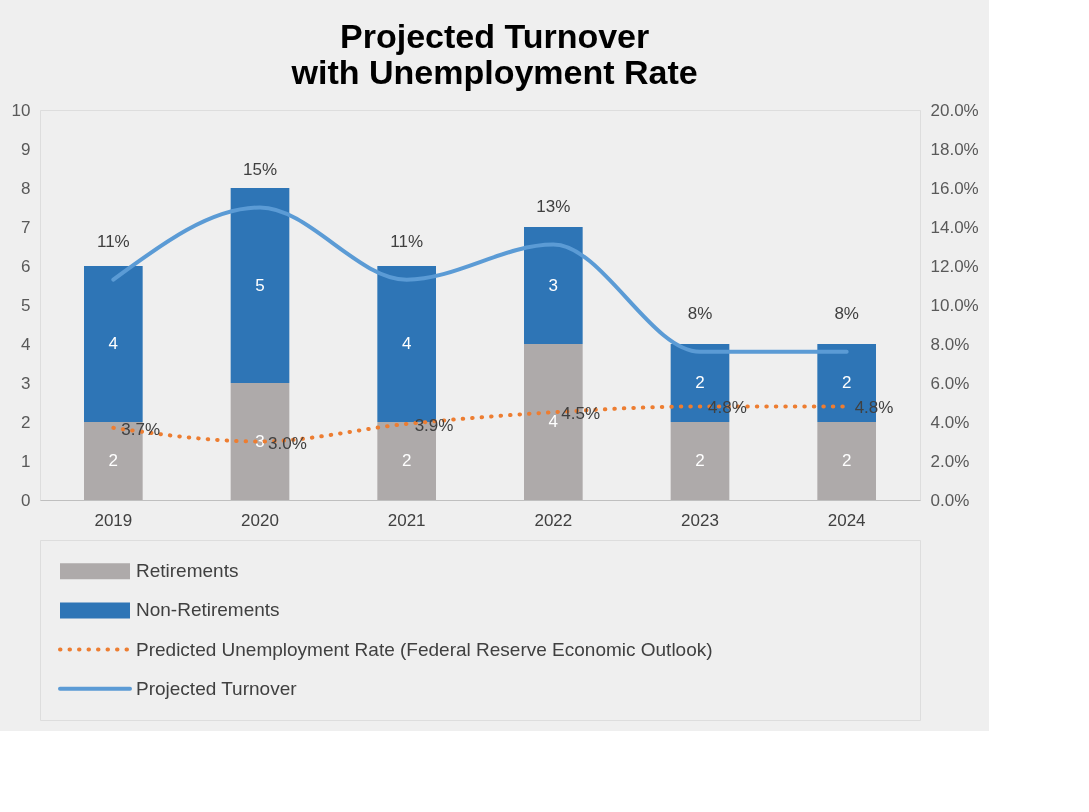 This screenshot has width=1089, height=812. I want to click on y-tick-label: 5, so click(26, 305).